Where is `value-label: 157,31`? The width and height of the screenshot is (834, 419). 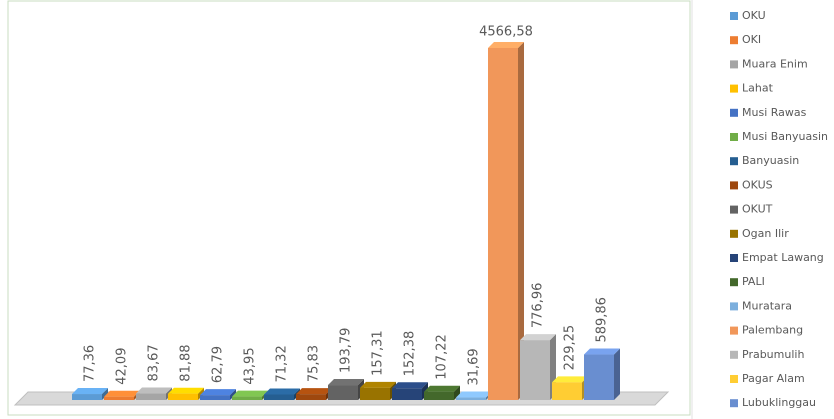 value-label: 157,31 is located at coordinates (378, 353).